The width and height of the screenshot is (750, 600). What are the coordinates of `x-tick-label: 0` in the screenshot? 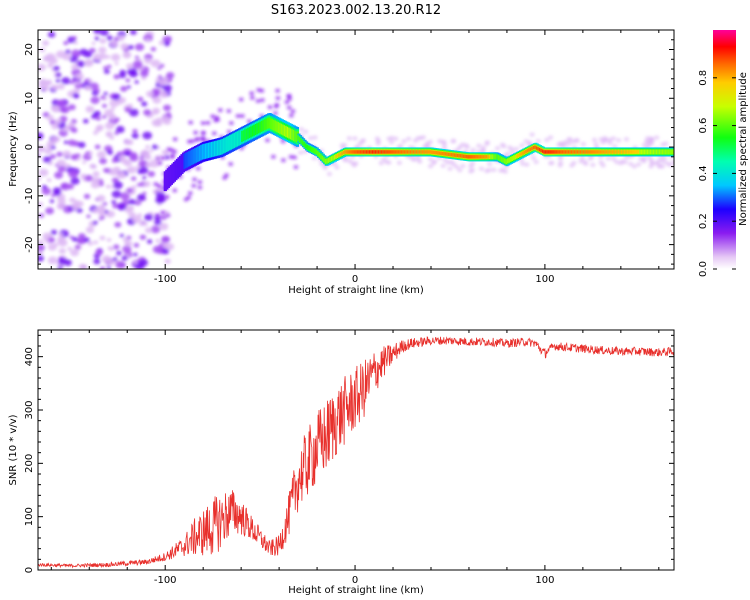 It's located at (355, 279).